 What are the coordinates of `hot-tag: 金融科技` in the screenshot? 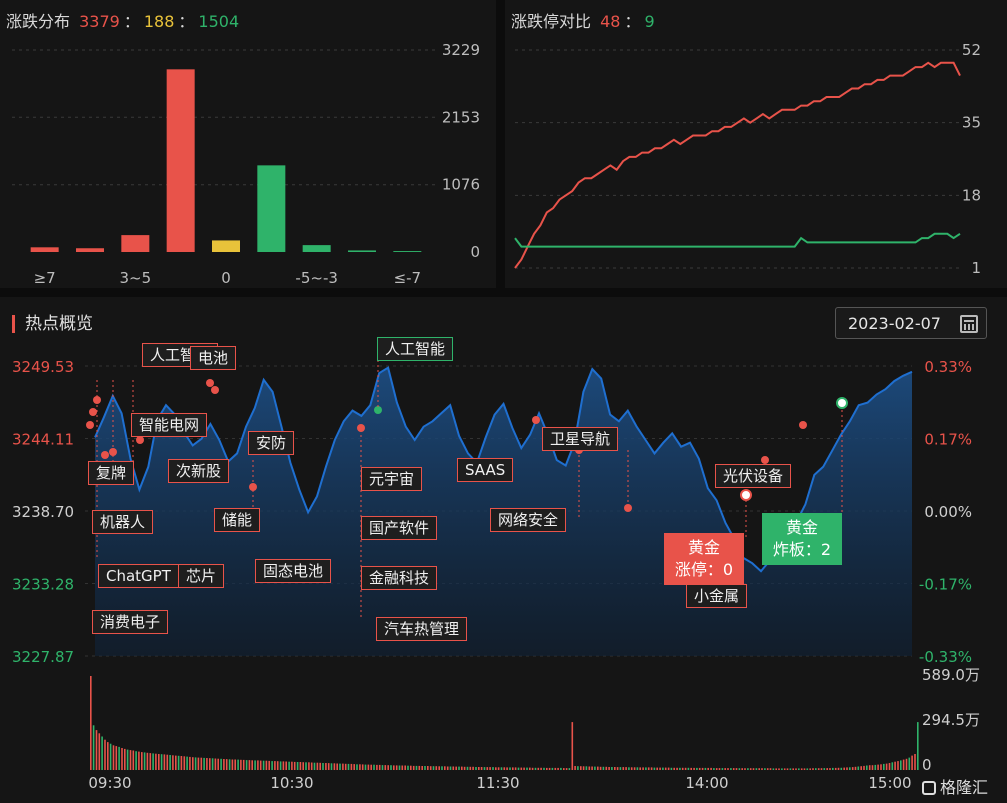 It's located at (399, 578).